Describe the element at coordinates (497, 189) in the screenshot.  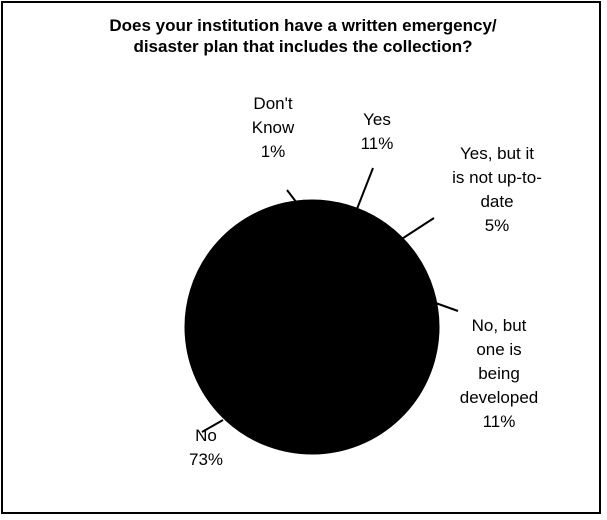
I see `slice-label: Yes, but it is not up-to-date 5%` at that location.